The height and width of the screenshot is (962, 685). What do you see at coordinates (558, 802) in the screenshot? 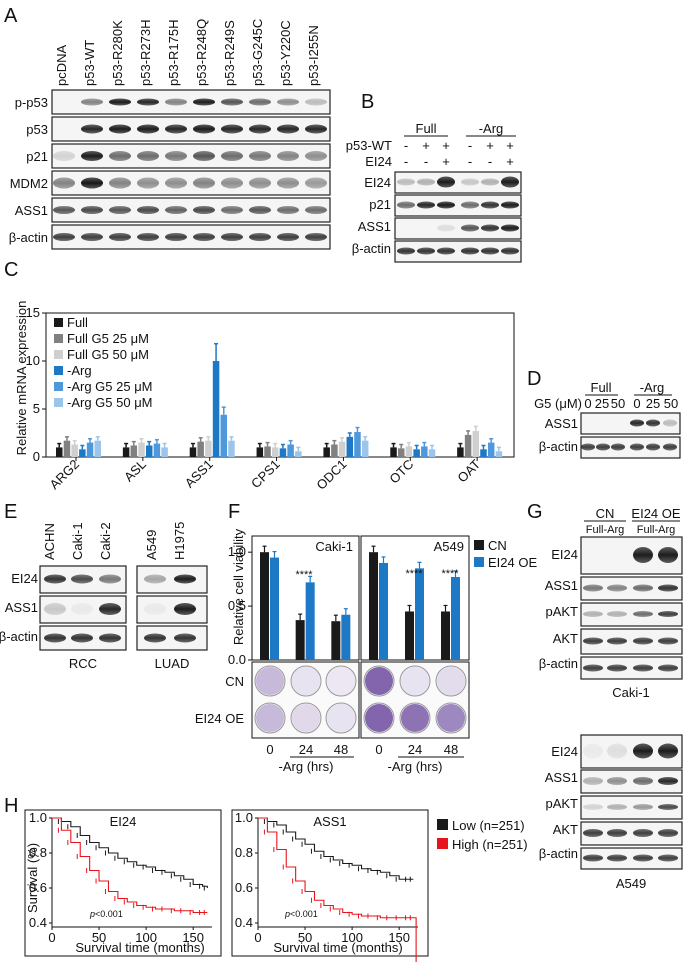
I see `g-a549-rows: EI24 ASS1 pAKT AKT β-actin` at bounding box center [558, 802].